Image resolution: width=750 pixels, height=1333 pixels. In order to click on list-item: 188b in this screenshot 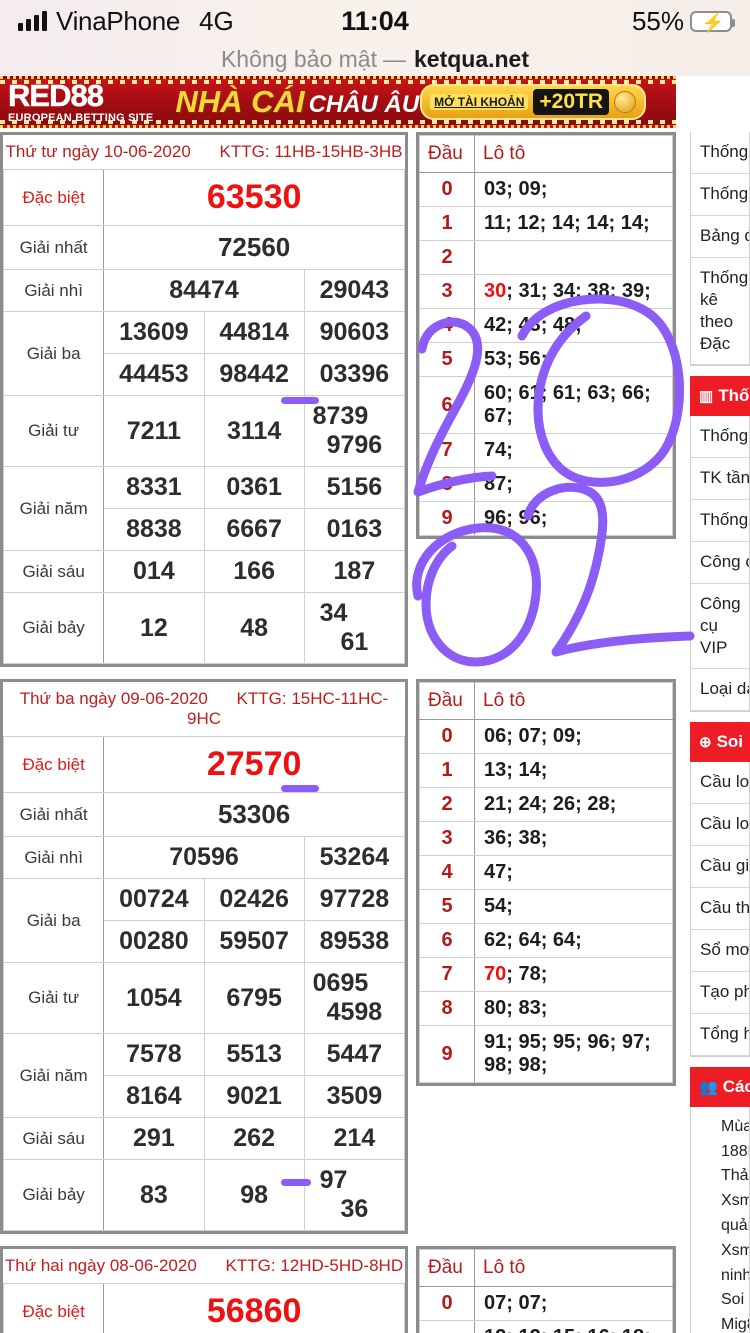, I will do `click(735, 1152)`.